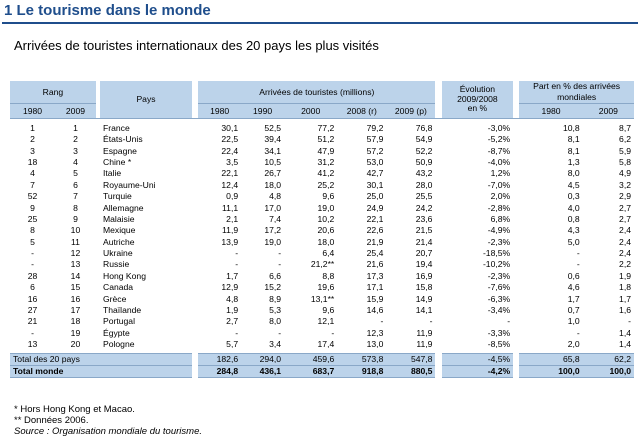 The height and width of the screenshot is (438, 640). I want to click on arrivals-2008: 30,1, so click(375, 184).